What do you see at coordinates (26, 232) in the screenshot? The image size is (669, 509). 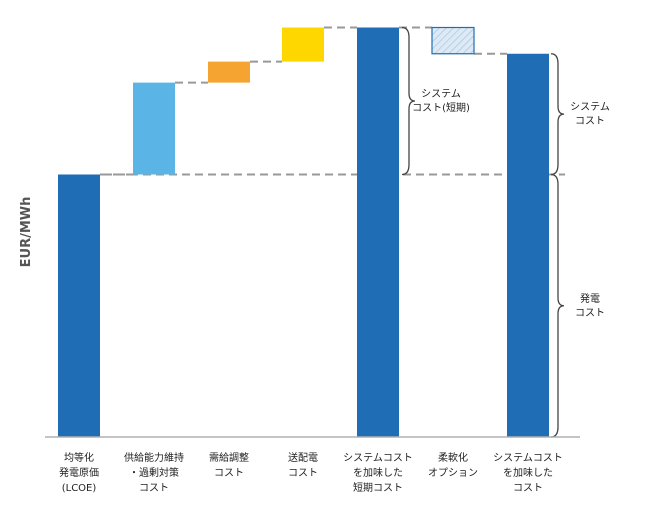 I see `y-axis-label: EUR/MWh` at bounding box center [26, 232].